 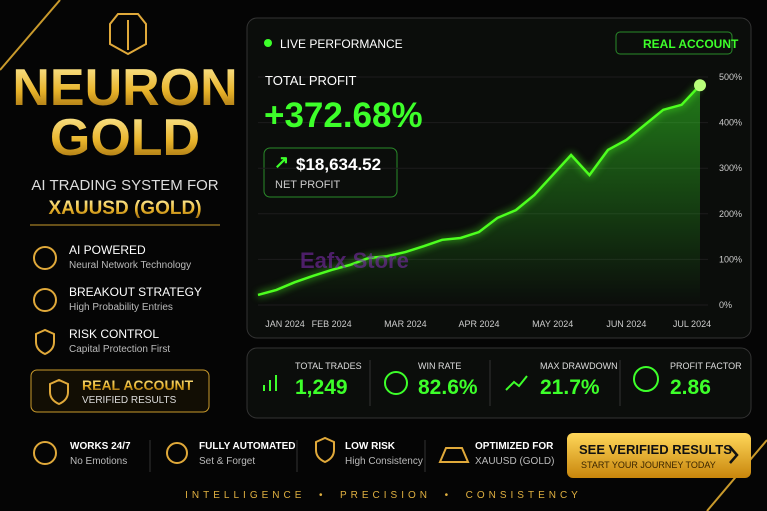 I want to click on stat-value: 82.6%, so click(x=448, y=387).